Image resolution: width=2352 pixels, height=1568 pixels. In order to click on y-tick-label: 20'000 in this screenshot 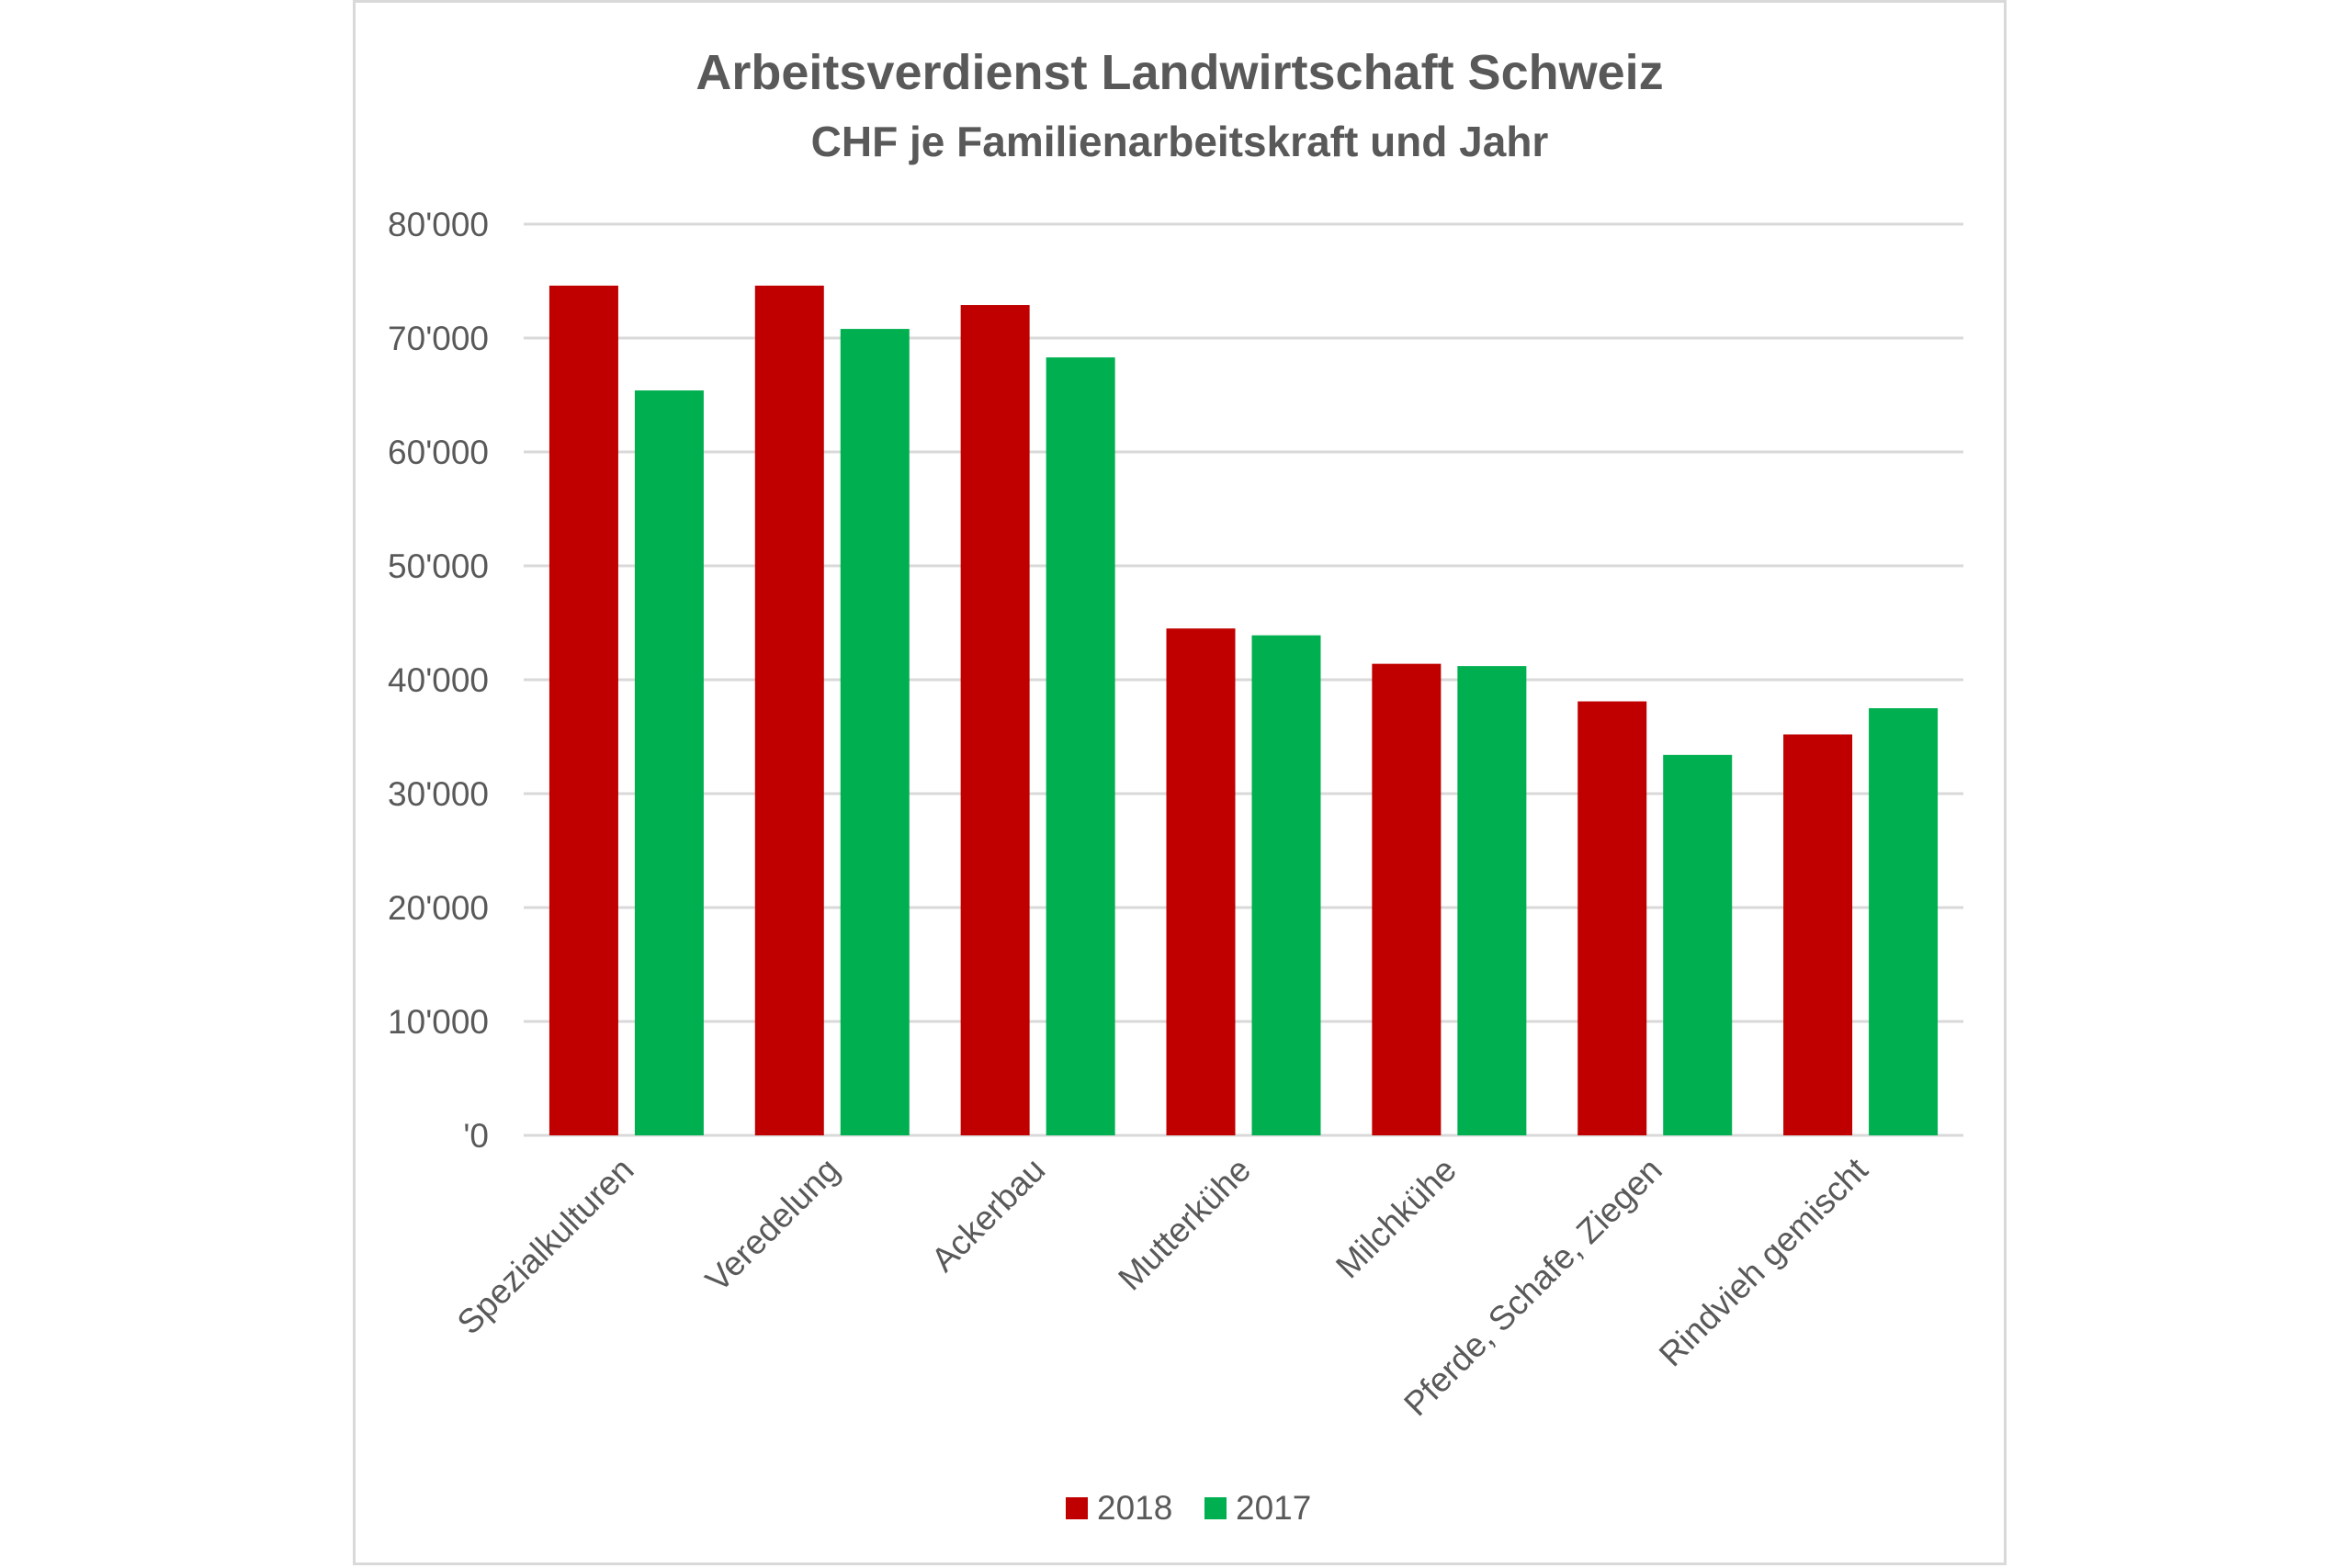, I will do `click(438, 908)`.